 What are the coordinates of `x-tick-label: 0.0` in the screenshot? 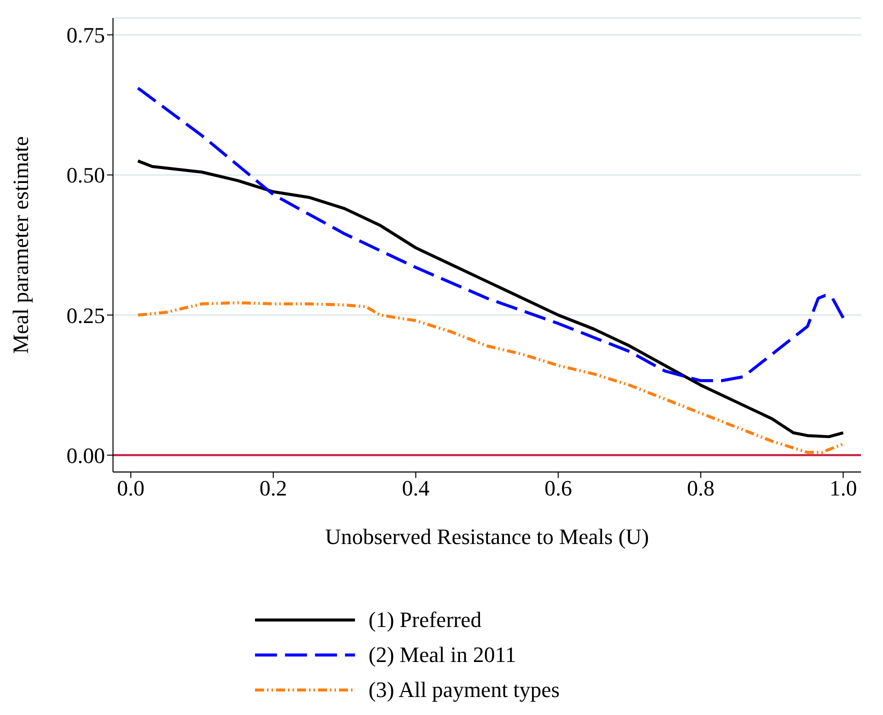 It's located at (131, 488).